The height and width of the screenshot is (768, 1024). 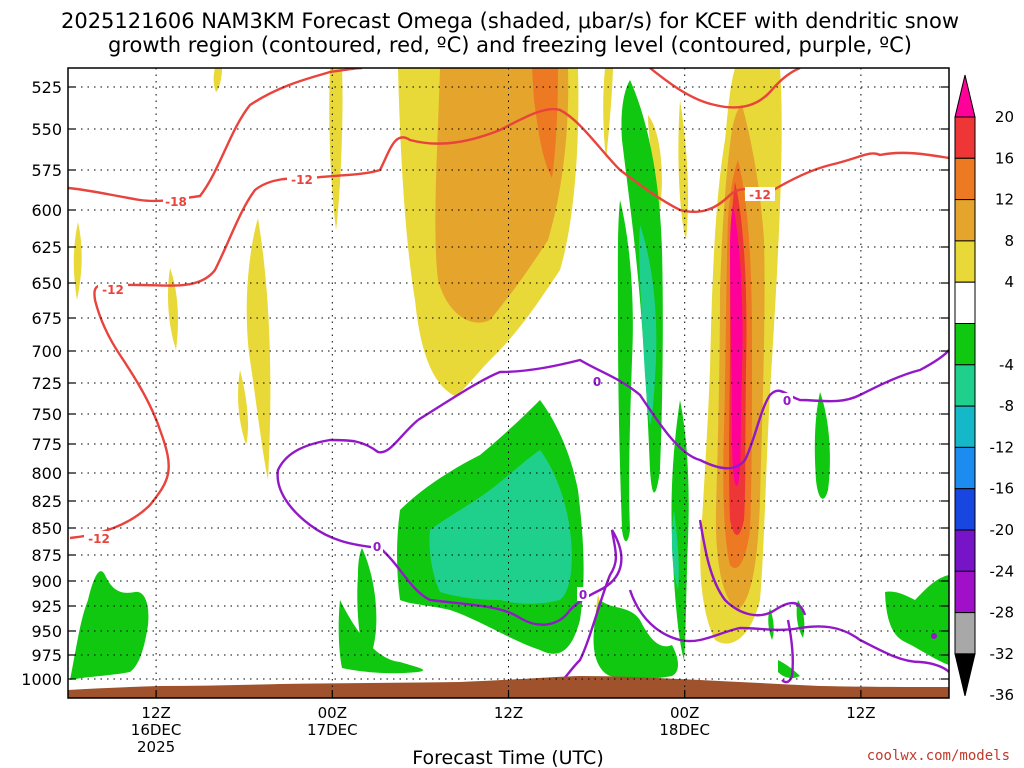 What do you see at coordinates (46, 383) in the screenshot?
I see `y-tick-label: 725` at bounding box center [46, 383].